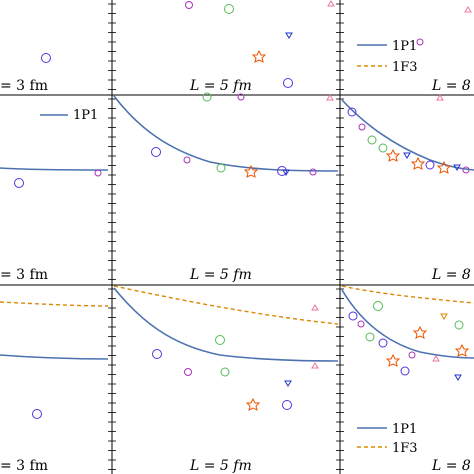 This screenshot has width=474, height=474. Describe the element at coordinates (451, 86) in the screenshot. I see `panel-c-label: L = 8` at that location.